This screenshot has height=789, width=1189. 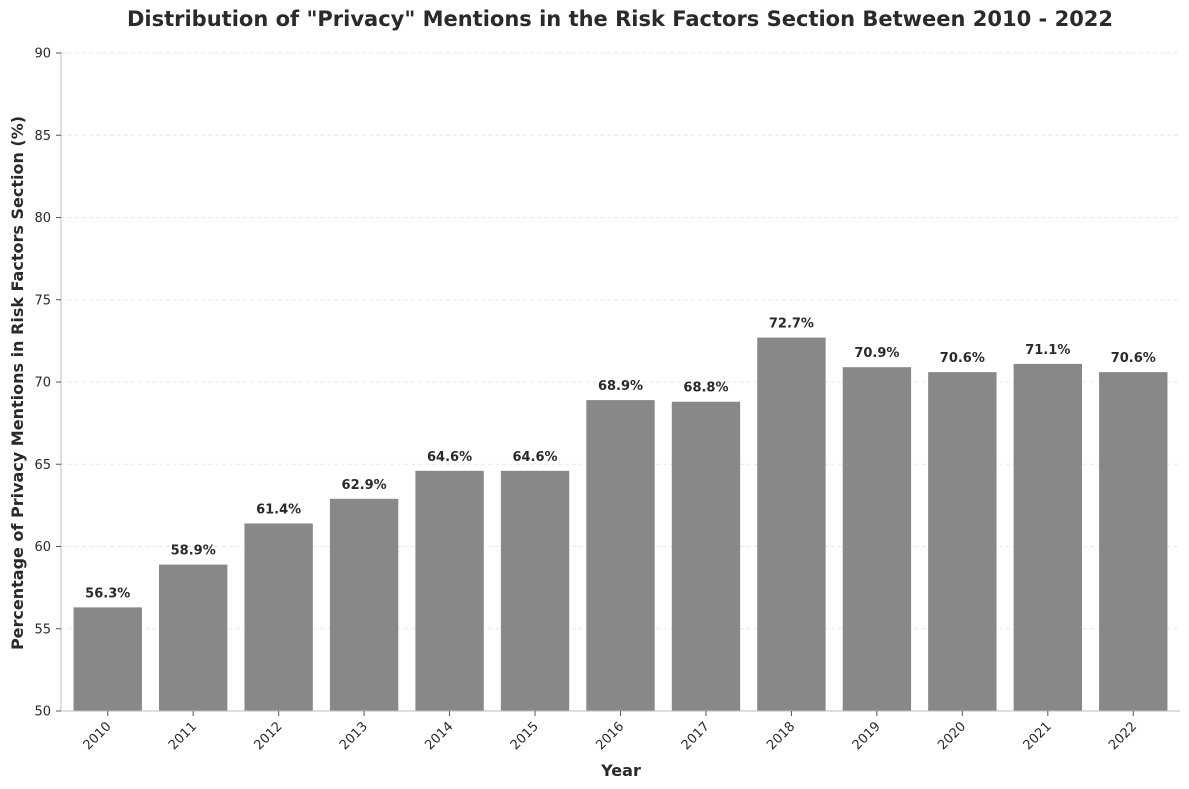 What do you see at coordinates (42, 54) in the screenshot?
I see `y-tick-label: 90` at bounding box center [42, 54].